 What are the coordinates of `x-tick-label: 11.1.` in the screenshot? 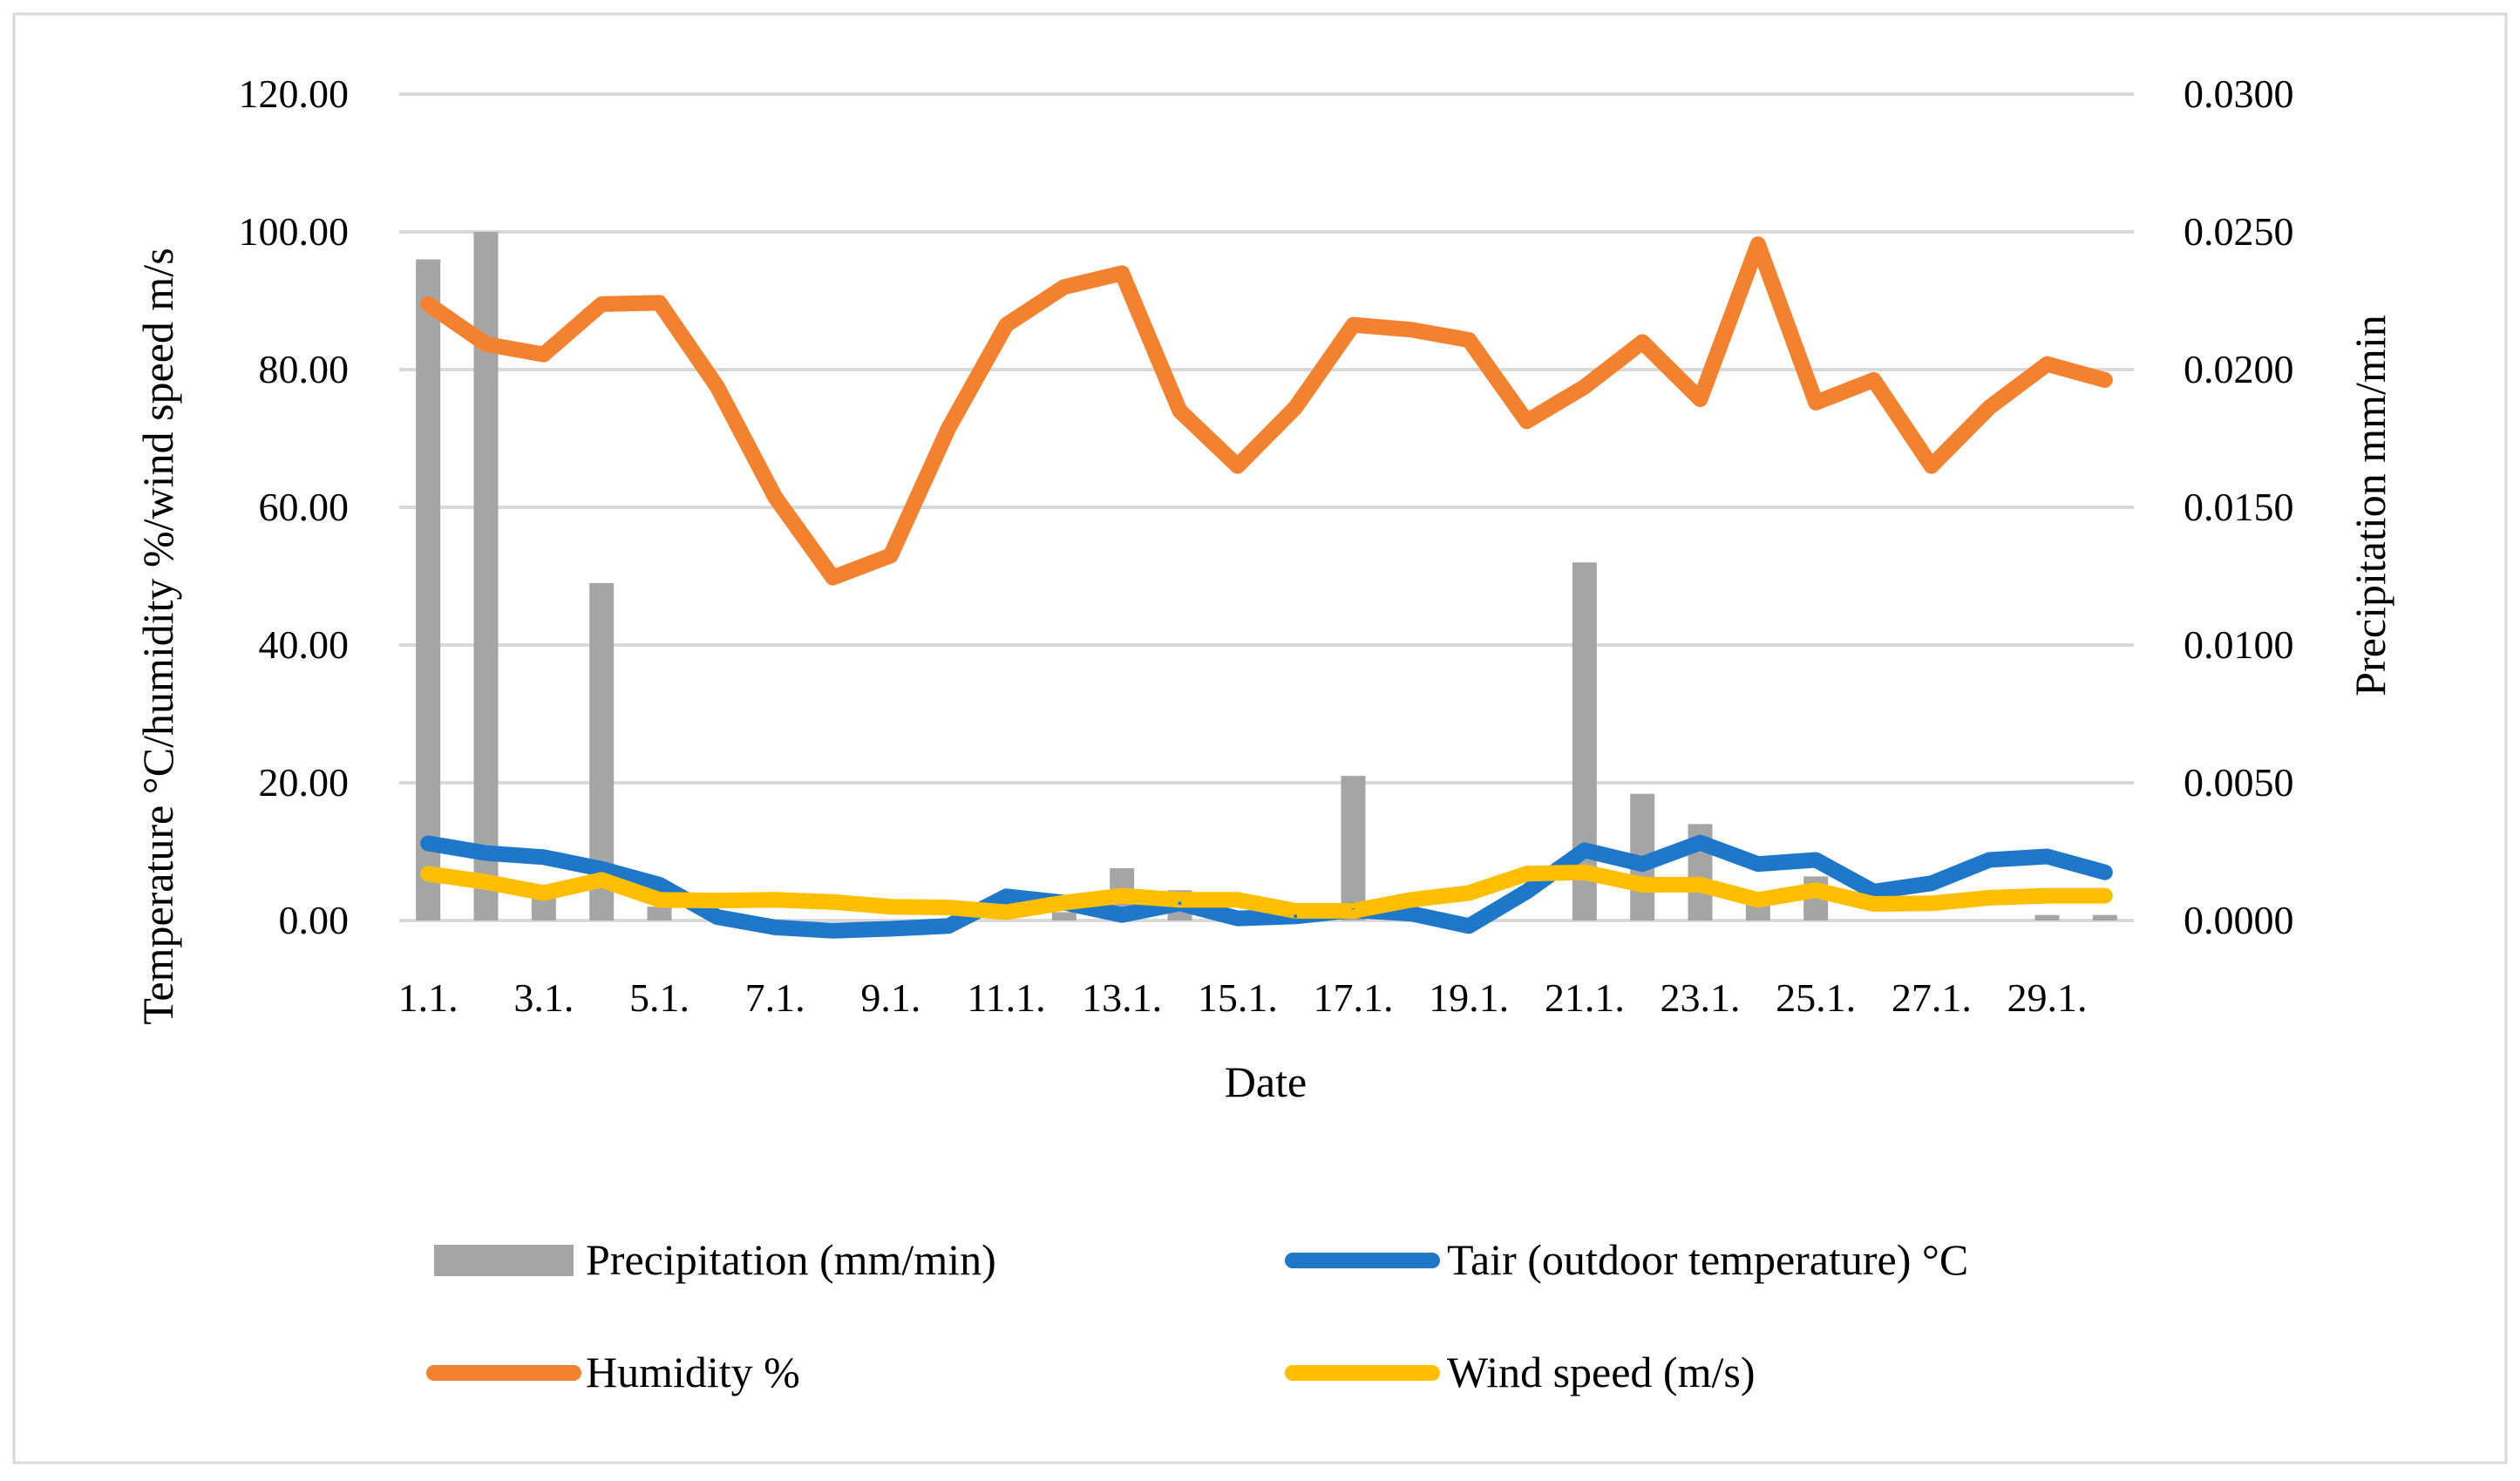 It's located at (1006, 997).